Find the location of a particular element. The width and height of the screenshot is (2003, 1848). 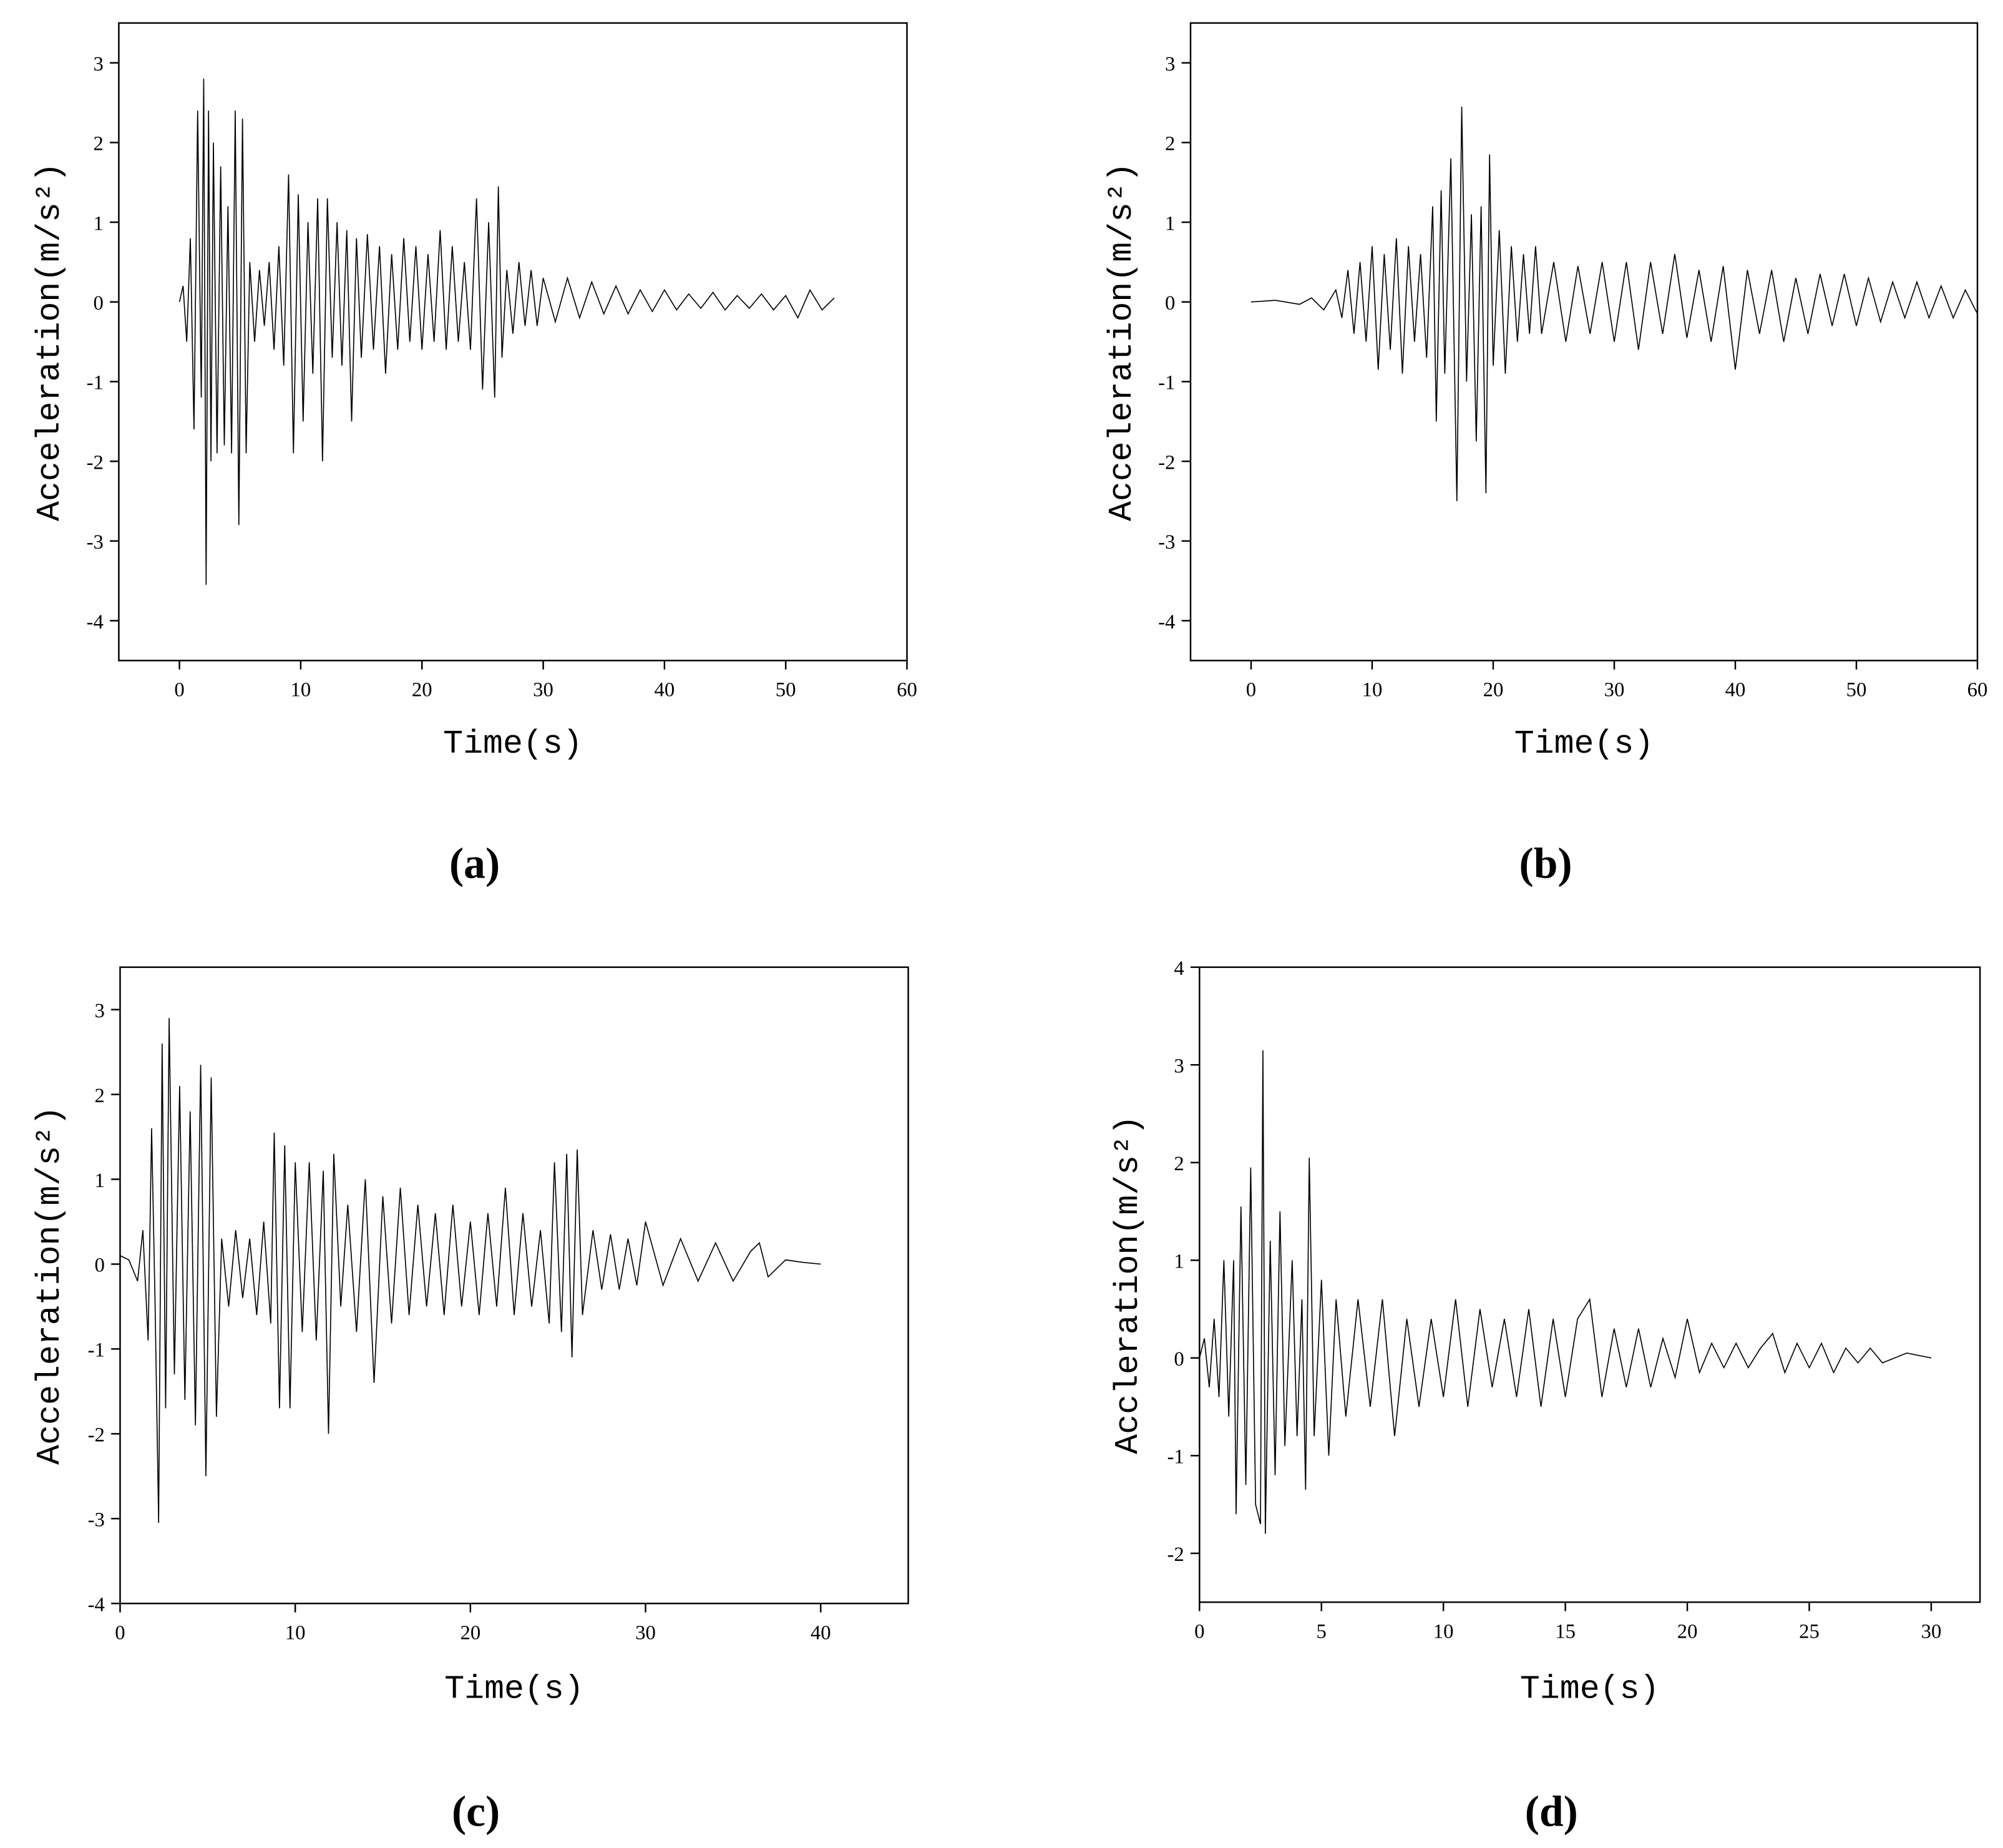

x-tick-label: 15 is located at coordinates (1565, 1631).